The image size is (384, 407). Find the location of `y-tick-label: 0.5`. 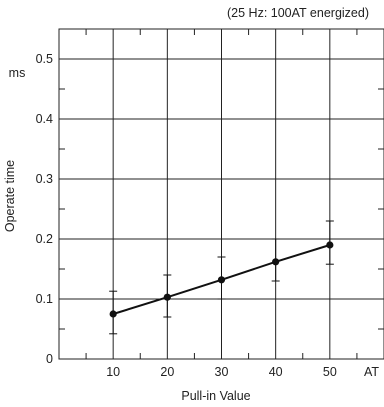

y-tick-label: 0.5 is located at coordinates (44, 59).